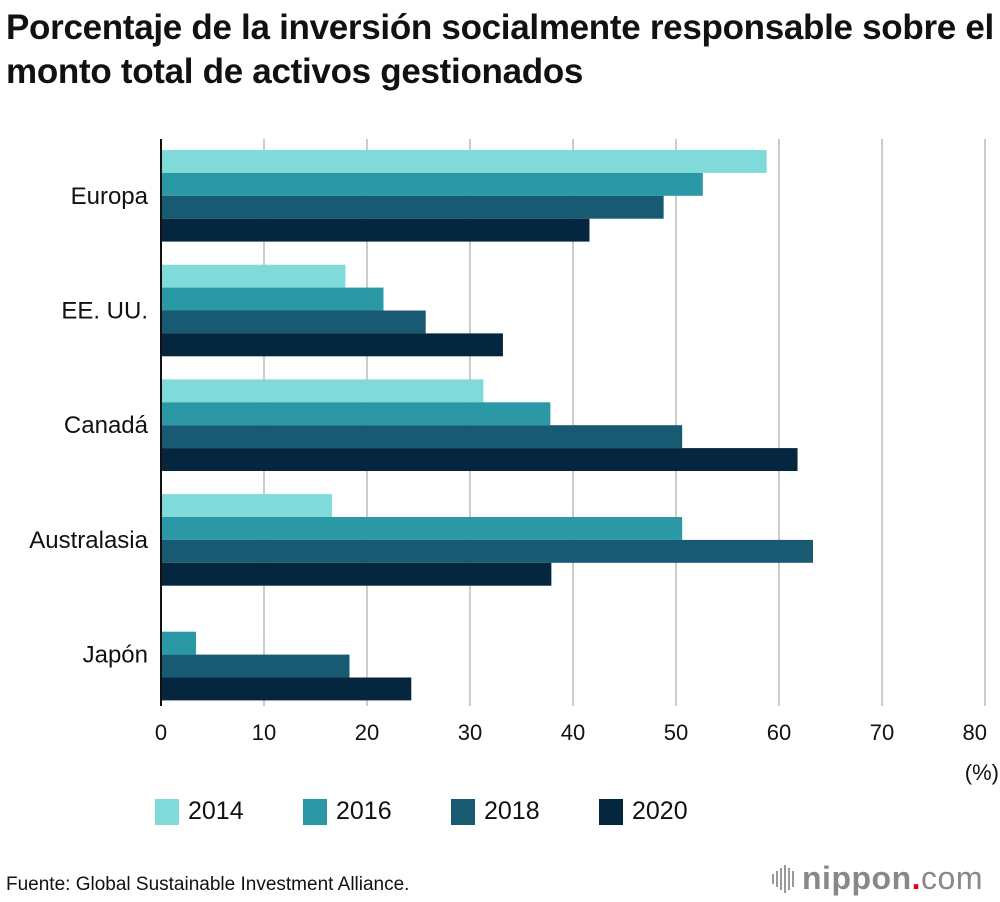  I want to click on x-tick-label: 50, so click(676, 732).